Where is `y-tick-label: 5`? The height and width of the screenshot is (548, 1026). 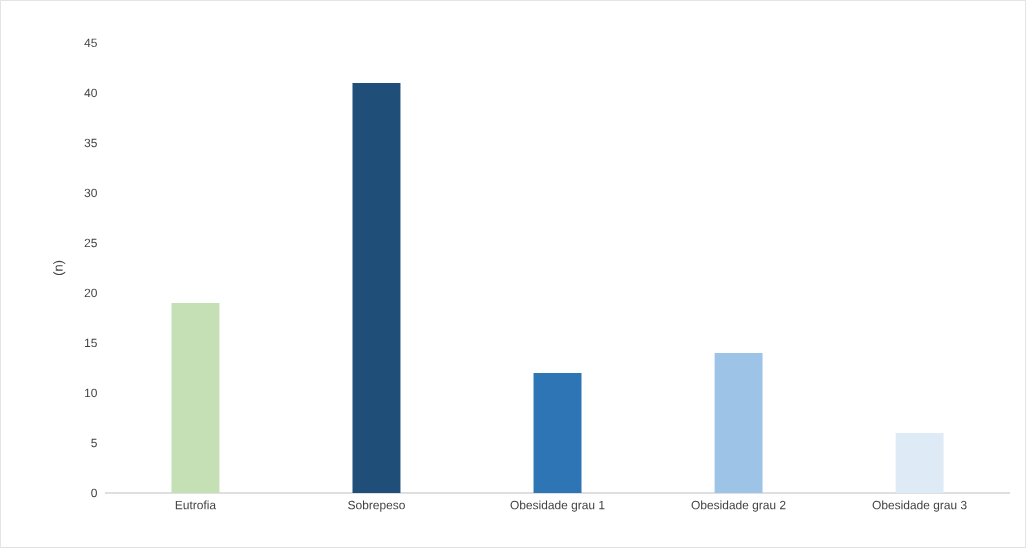 y-tick-label: 5 is located at coordinates (94, 443).